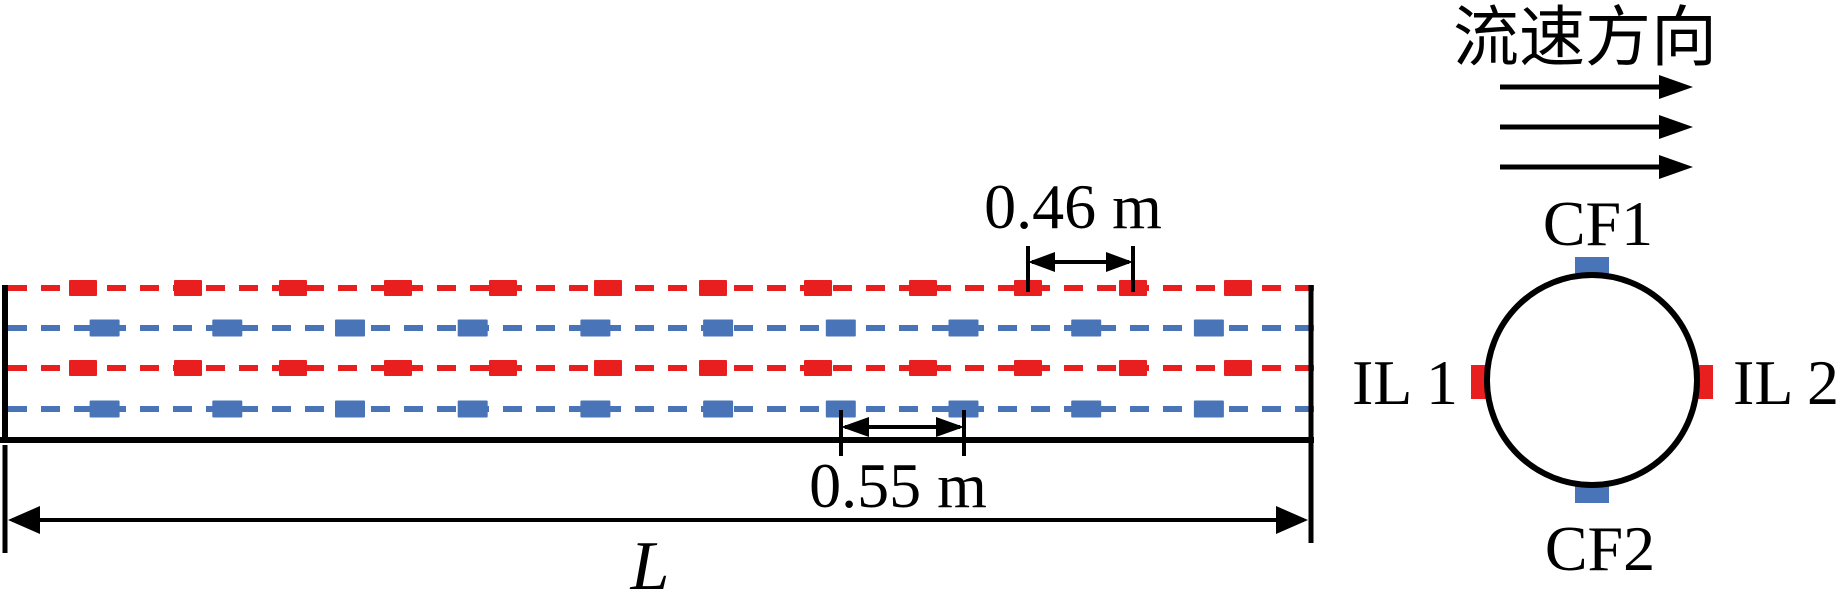 This screenshot has height=611, width=1843. I want to click on dim-046-arrow, so click(1080, 262).